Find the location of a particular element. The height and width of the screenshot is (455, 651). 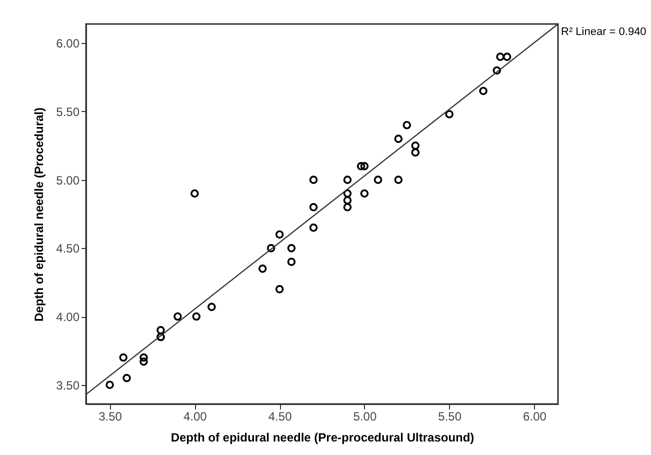

x-tick-label: 5.00 is located at coordinates (365, 417).